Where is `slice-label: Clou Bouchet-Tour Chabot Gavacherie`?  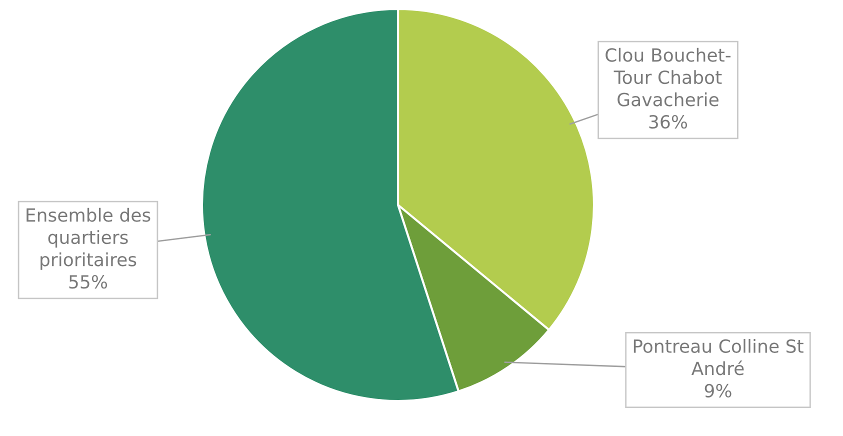 slice-label: Clou Bouchet-Tour Chabot Gavacherie is located at coordinates (668, 77).